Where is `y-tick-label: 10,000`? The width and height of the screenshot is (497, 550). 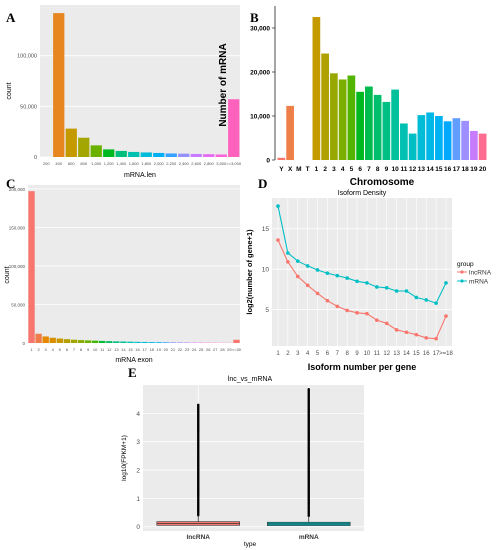 y-tick-label: 10,000 is located at coordinates (260, 117).